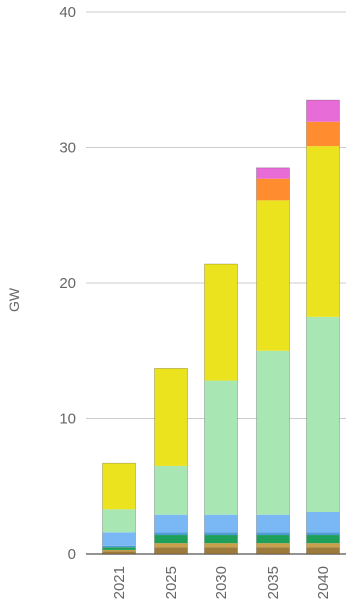 This screenshot has height=601, width=358. I want to click on x-tick-label: 2025, so click(171, 582).